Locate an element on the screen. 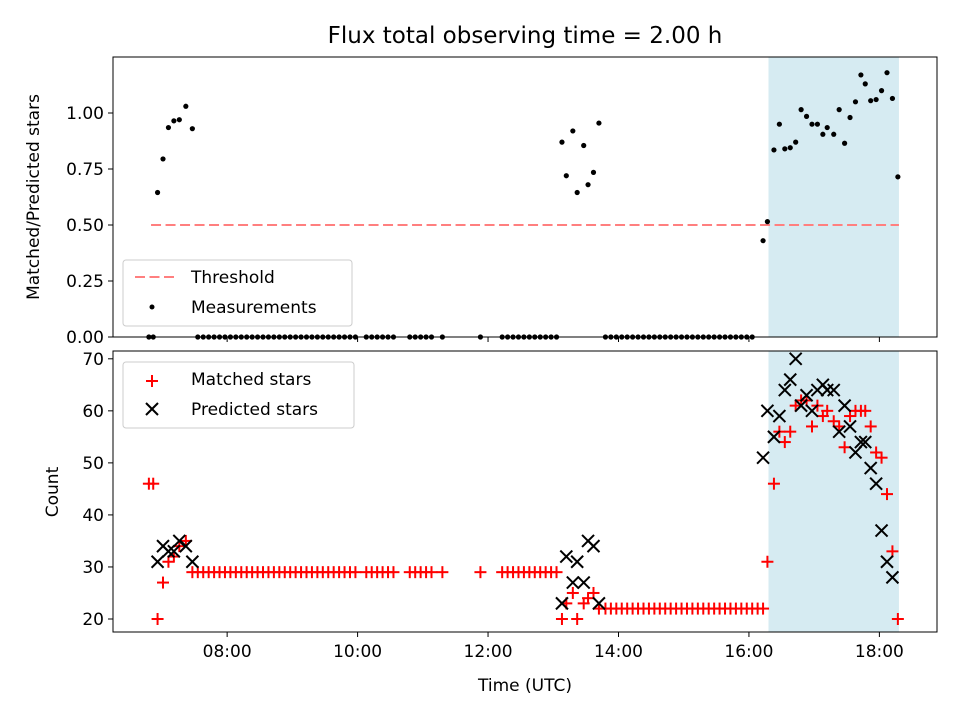 This screenshot has height=724, width=960. top-legend: Threshold Measurements is located at coordinates (237, 293).